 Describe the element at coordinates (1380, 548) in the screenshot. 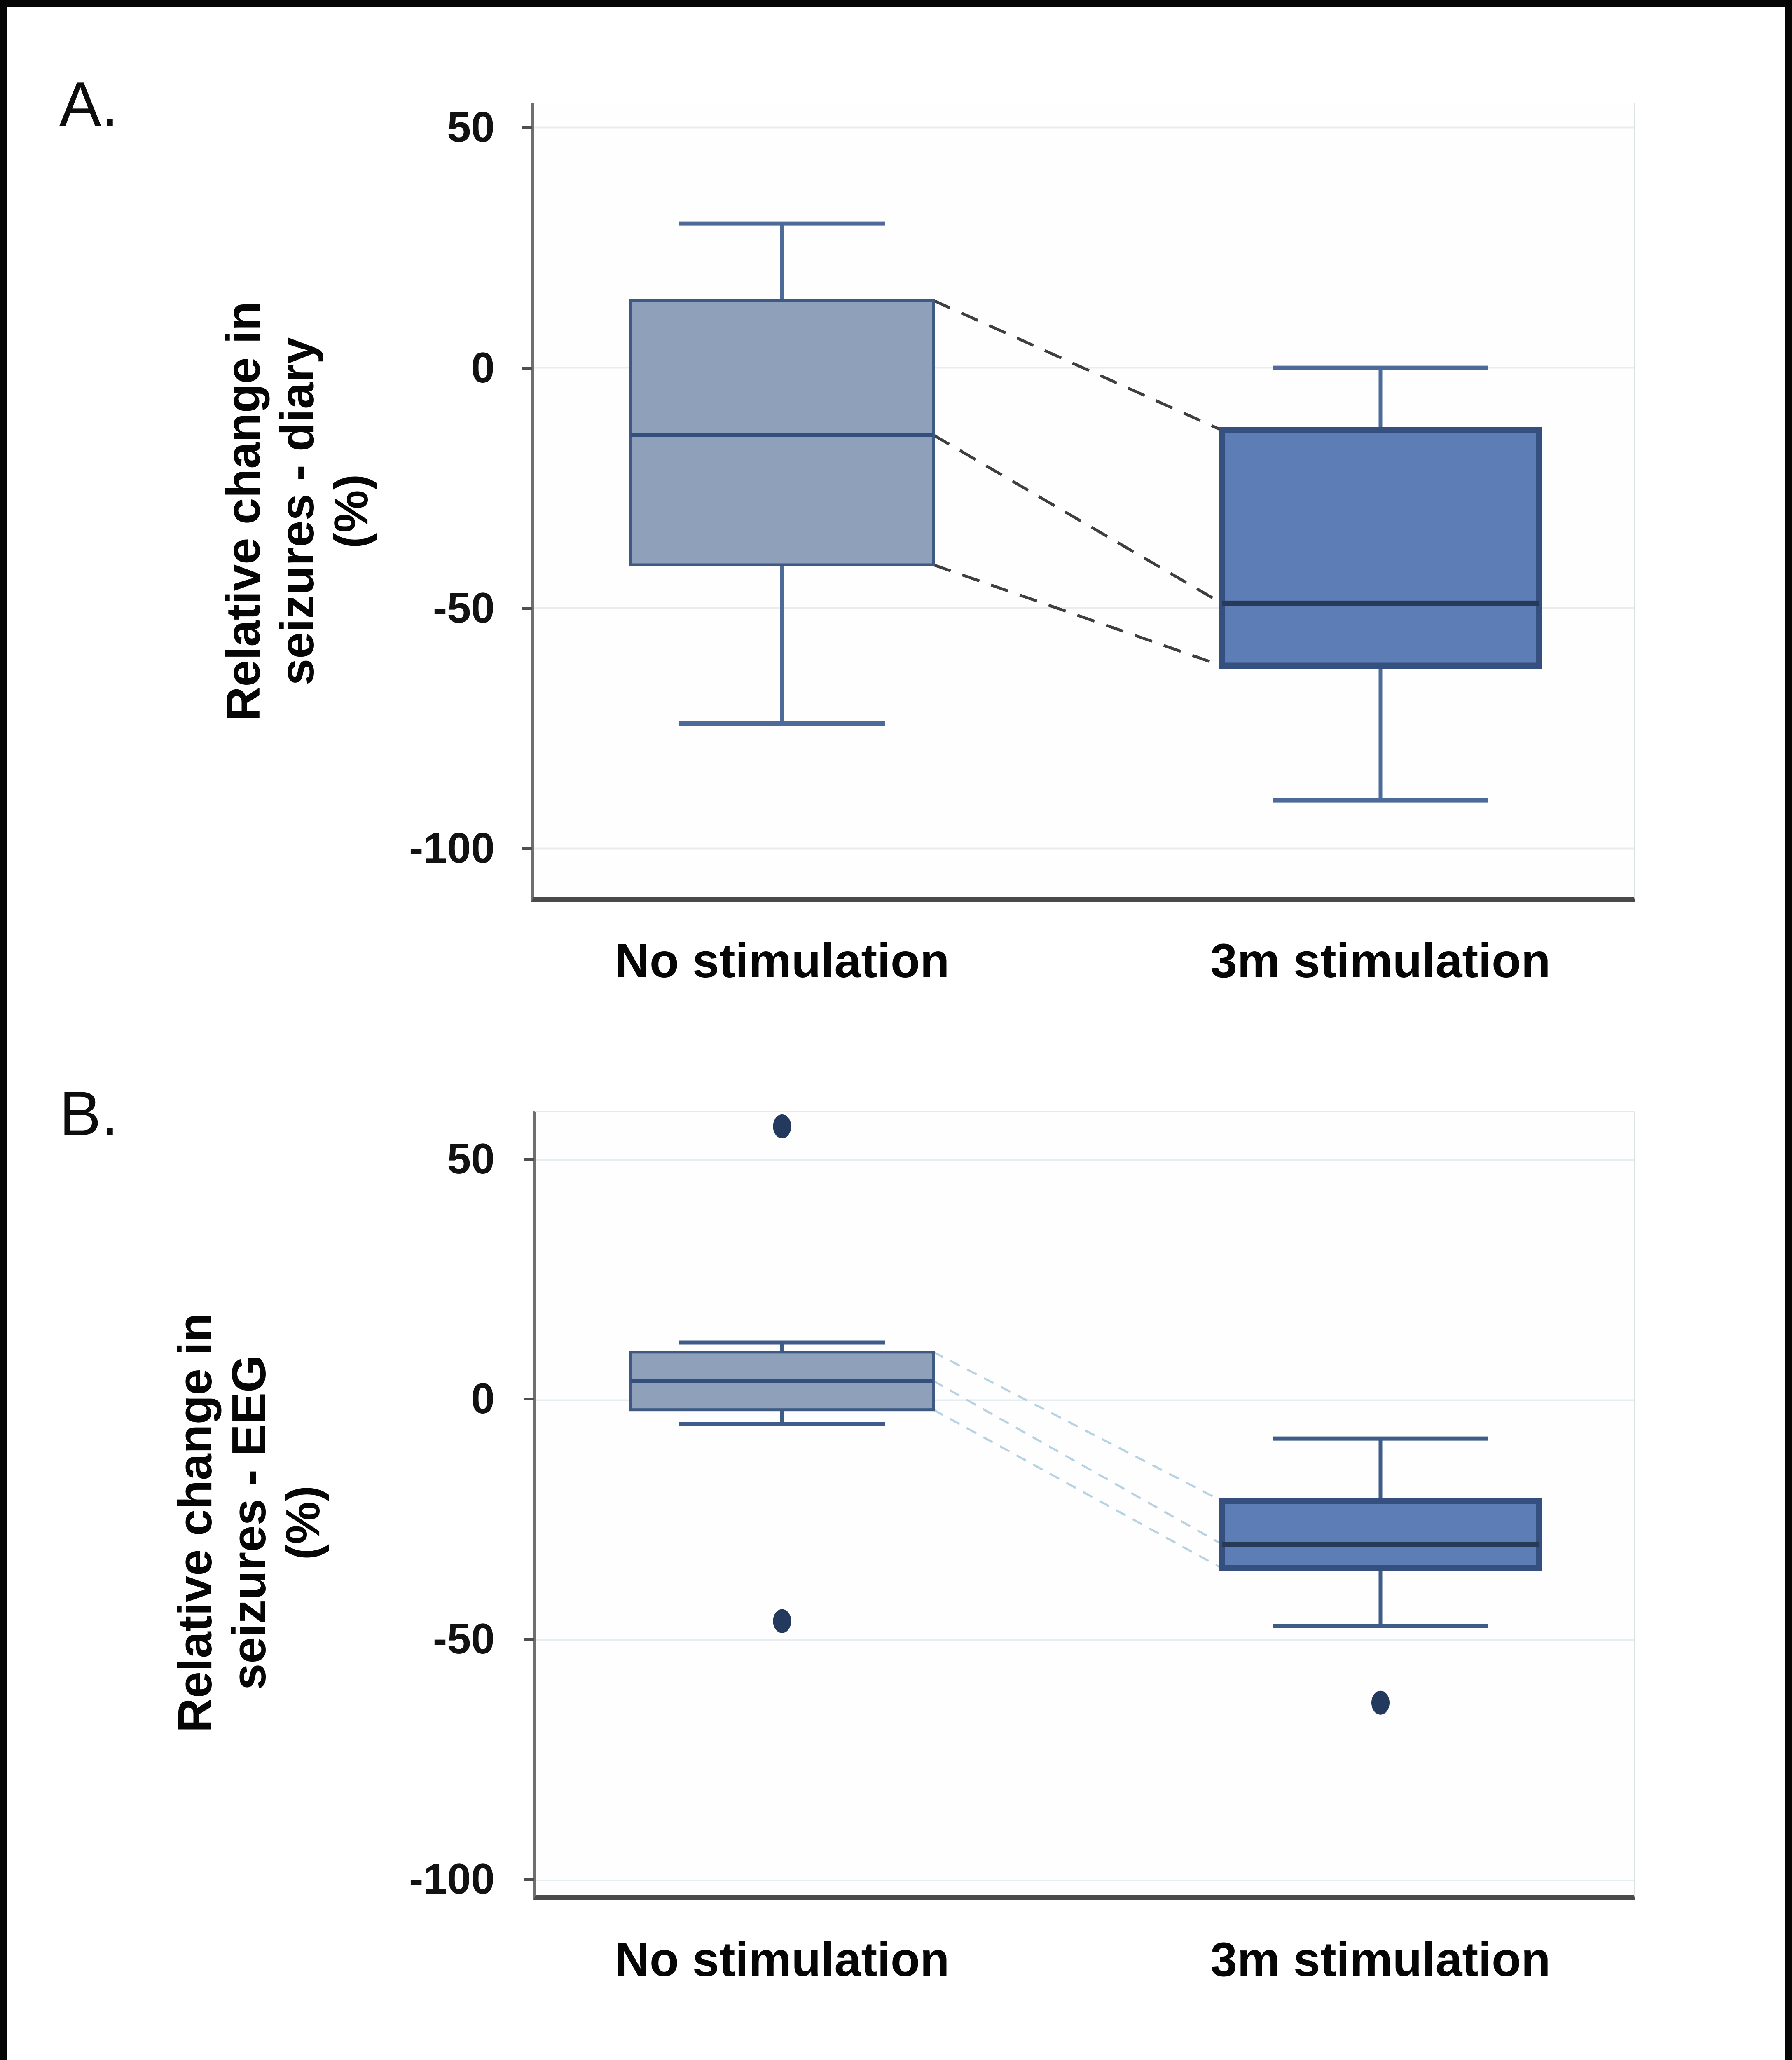

I see `box-treatment-a` at that location.